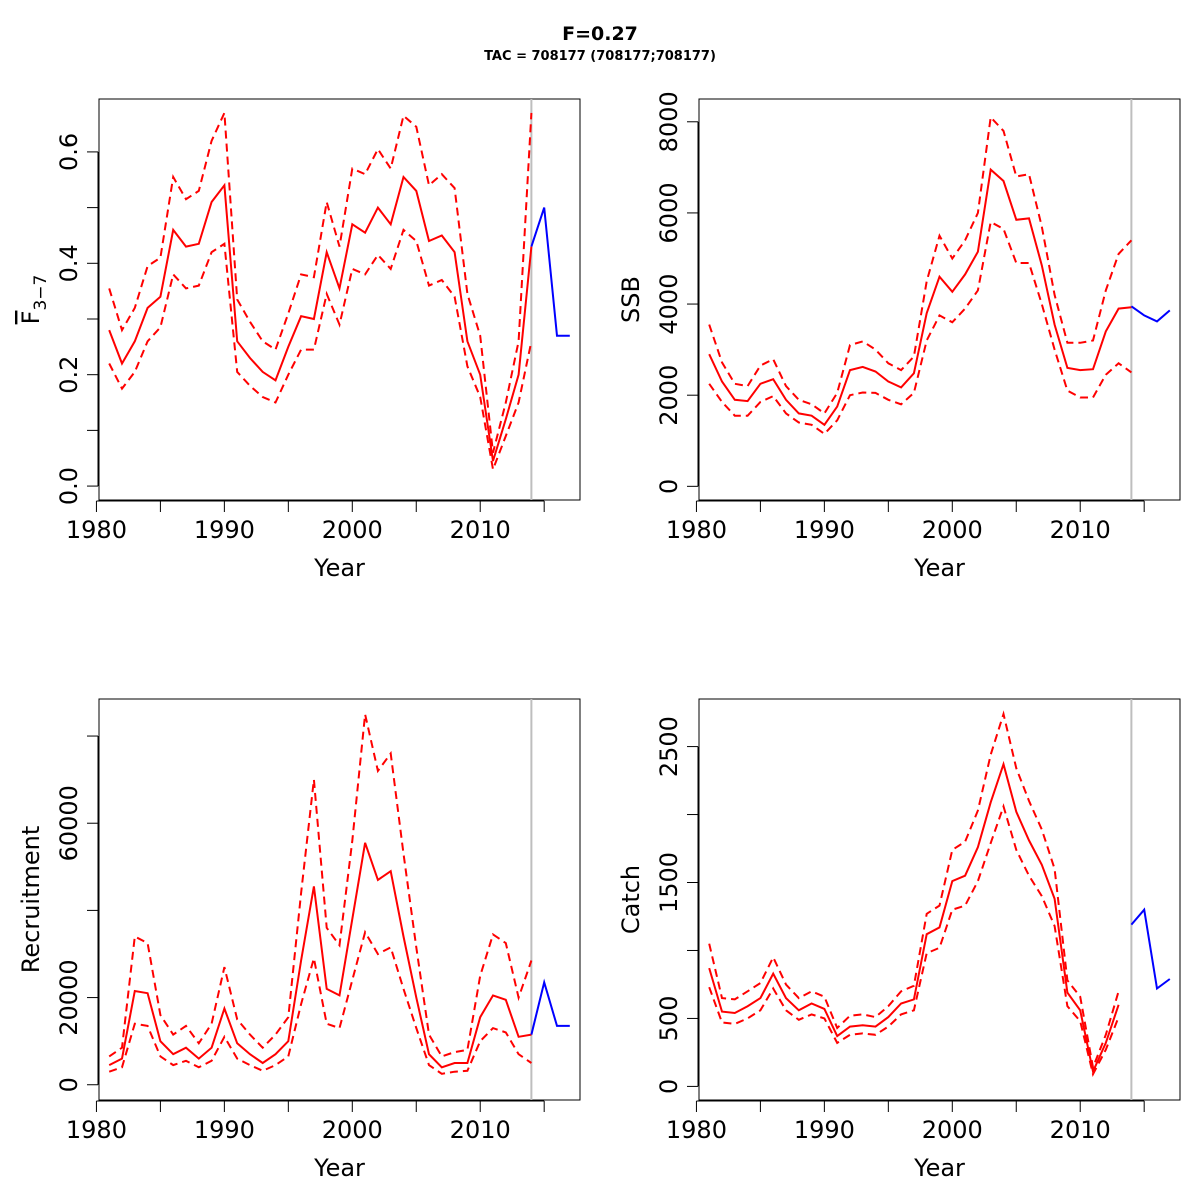 The height and width of the screenshot is (1200, 1200). Describe the element at coordinates (1080, 1130) in the screenshot. I see `catch-x-tick-label: 2010` at that location.